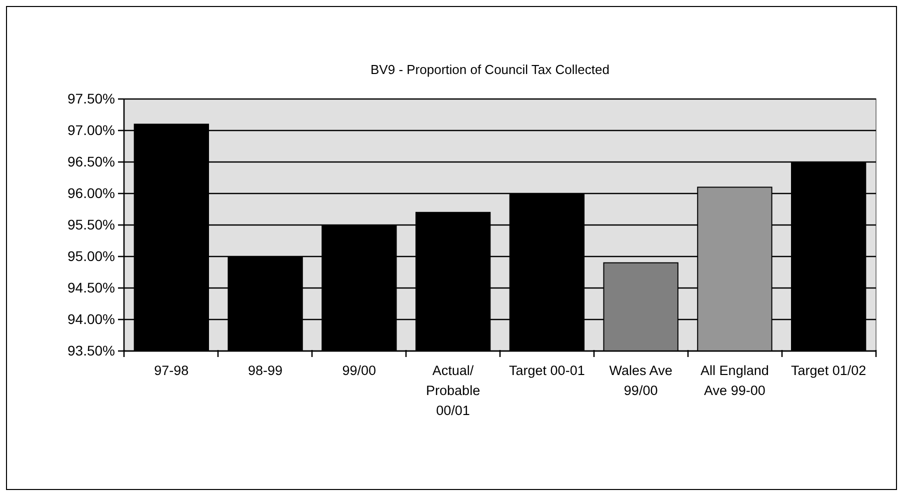 The width and height of the screenshot is (903, 496). Describe the element at coordinates (91, 318) in the screenshot. I see `y-tick-label: 94.00%` at that location.